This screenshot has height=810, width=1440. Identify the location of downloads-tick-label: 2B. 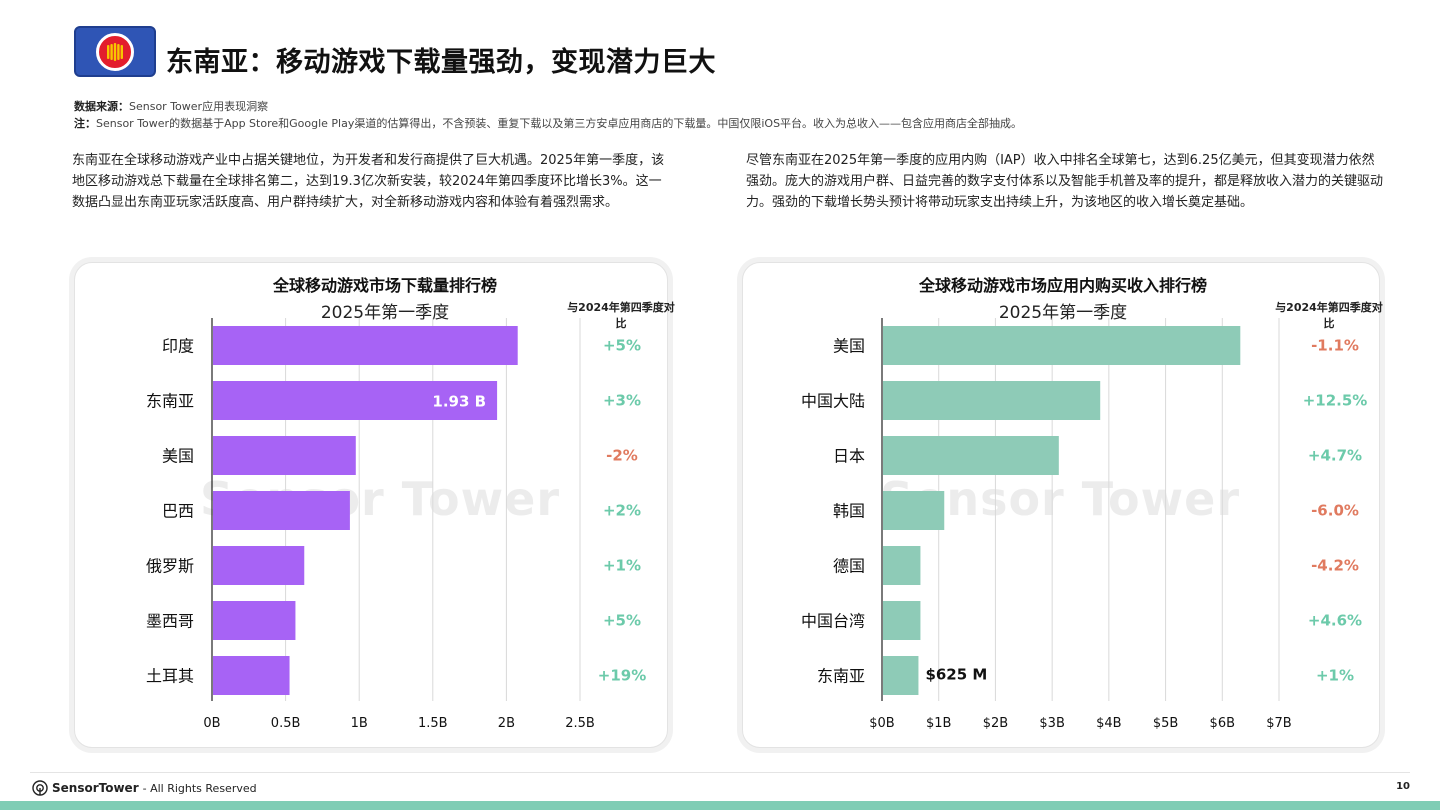
(506, 723).